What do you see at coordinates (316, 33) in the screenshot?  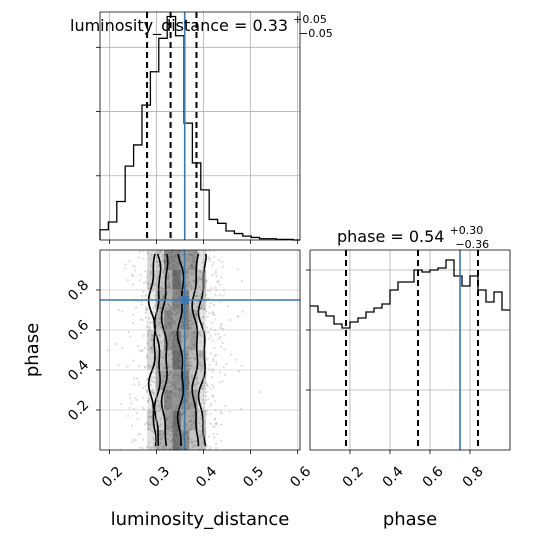 I see `ld-title-sub: −0.05` at bounding box center [316, 33].